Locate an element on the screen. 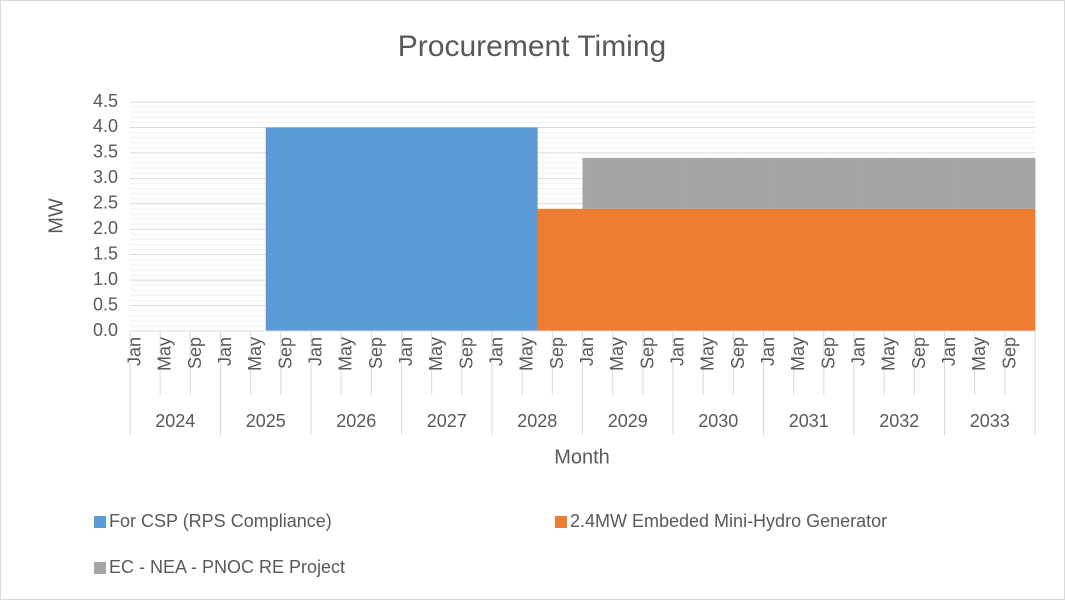  x-group-label: 2029 is located at coordinates (628, 421).